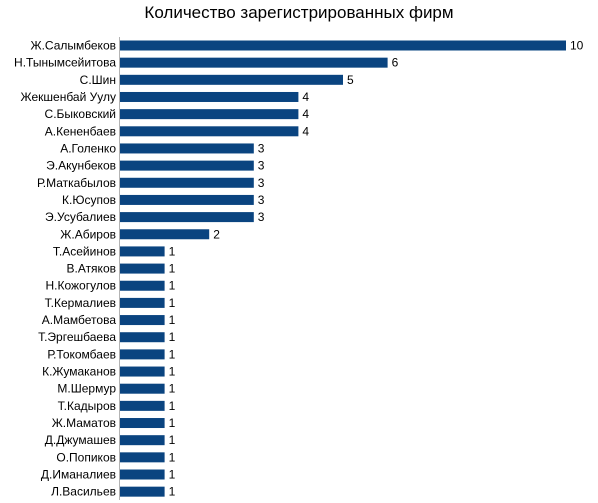 This screenshot has width=598, height=503. What do you see at coordinates (84, 251) in the screenshot?
I see `category-label: Т.Асейинов` at bounding box center [84, 251].